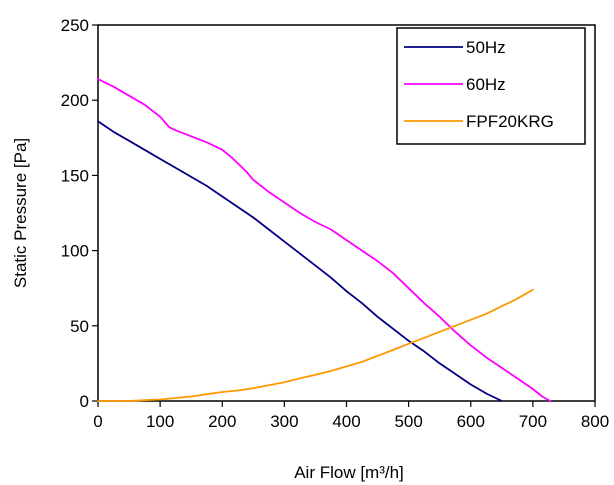  I want to click on x-tick-label: 300, so click(284, 421).